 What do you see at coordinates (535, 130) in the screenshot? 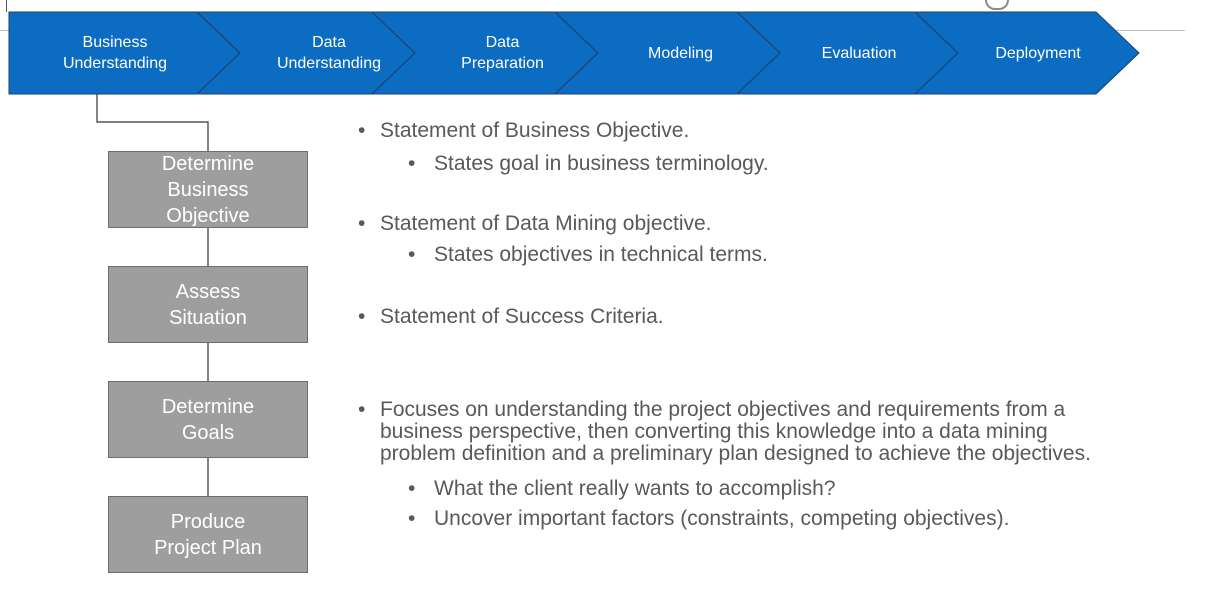
I see `bullet-text: Statement of Business Objective.` at bounding box center [535, 130].